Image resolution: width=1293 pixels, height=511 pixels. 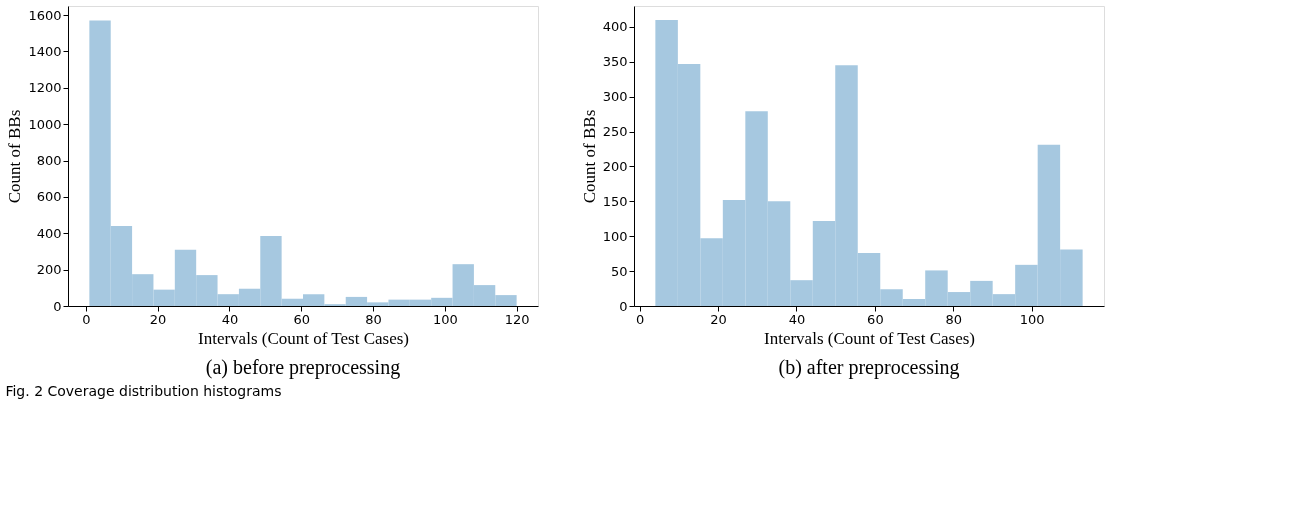 I want to click on y-tick-label: 800, so click(x=49, y=161).